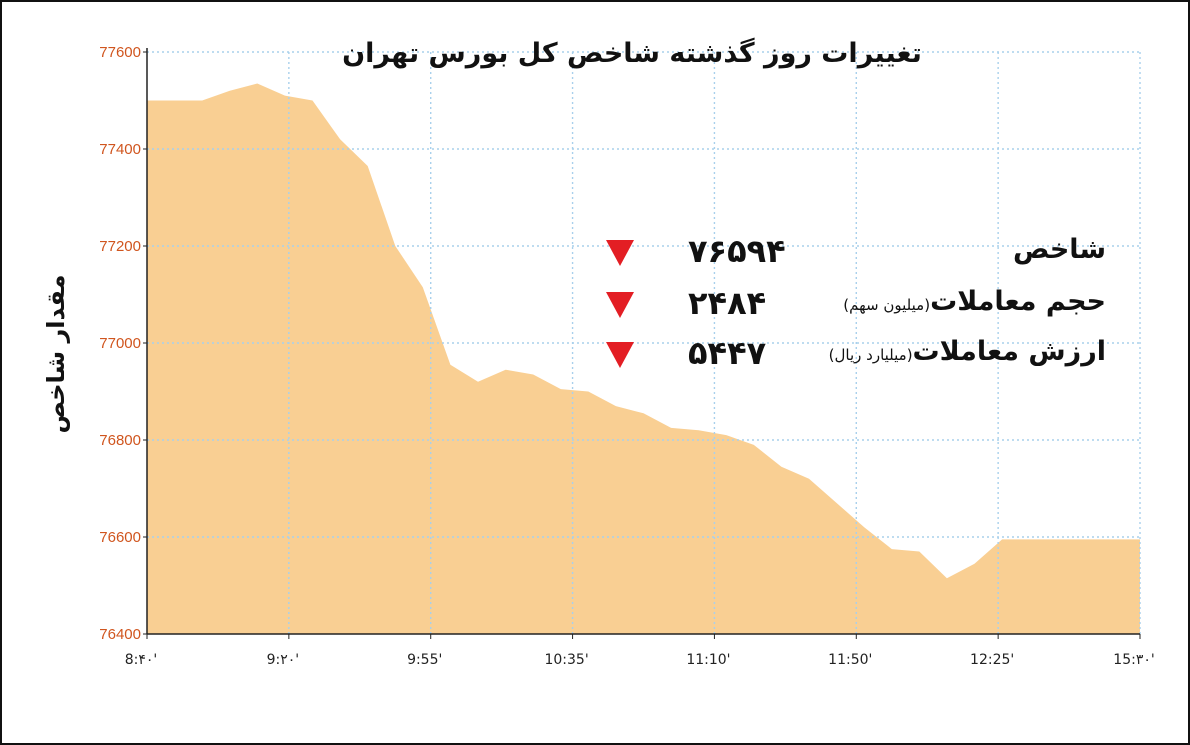  Describe the element at coordinates (1133, 660) in the screenshot. I see `x-tick-label: 15:۳۰'` at that location.